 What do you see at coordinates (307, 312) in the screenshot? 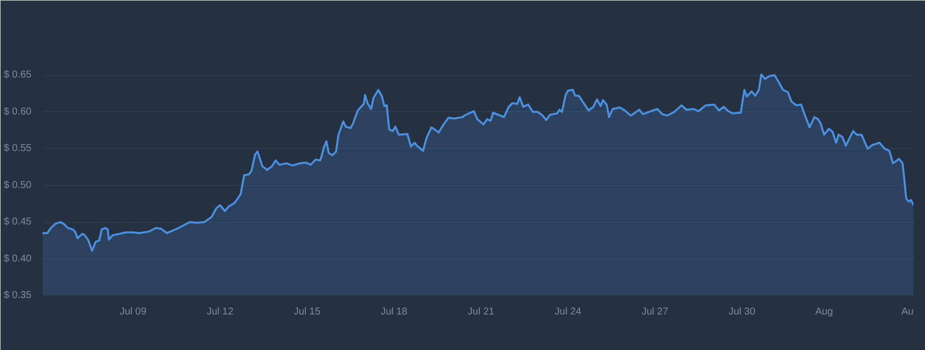
I see `x-tick-label: Jul 15` at bounding box center [307, 312].